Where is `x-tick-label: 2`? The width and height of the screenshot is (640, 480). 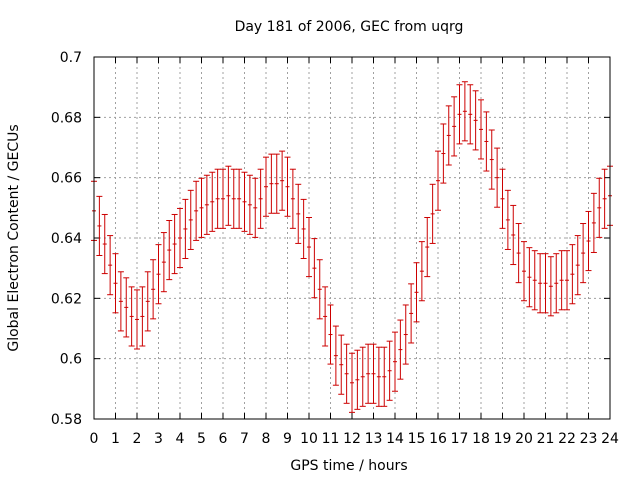
x-tick-label: 2 is located at coordinates (137, 439).